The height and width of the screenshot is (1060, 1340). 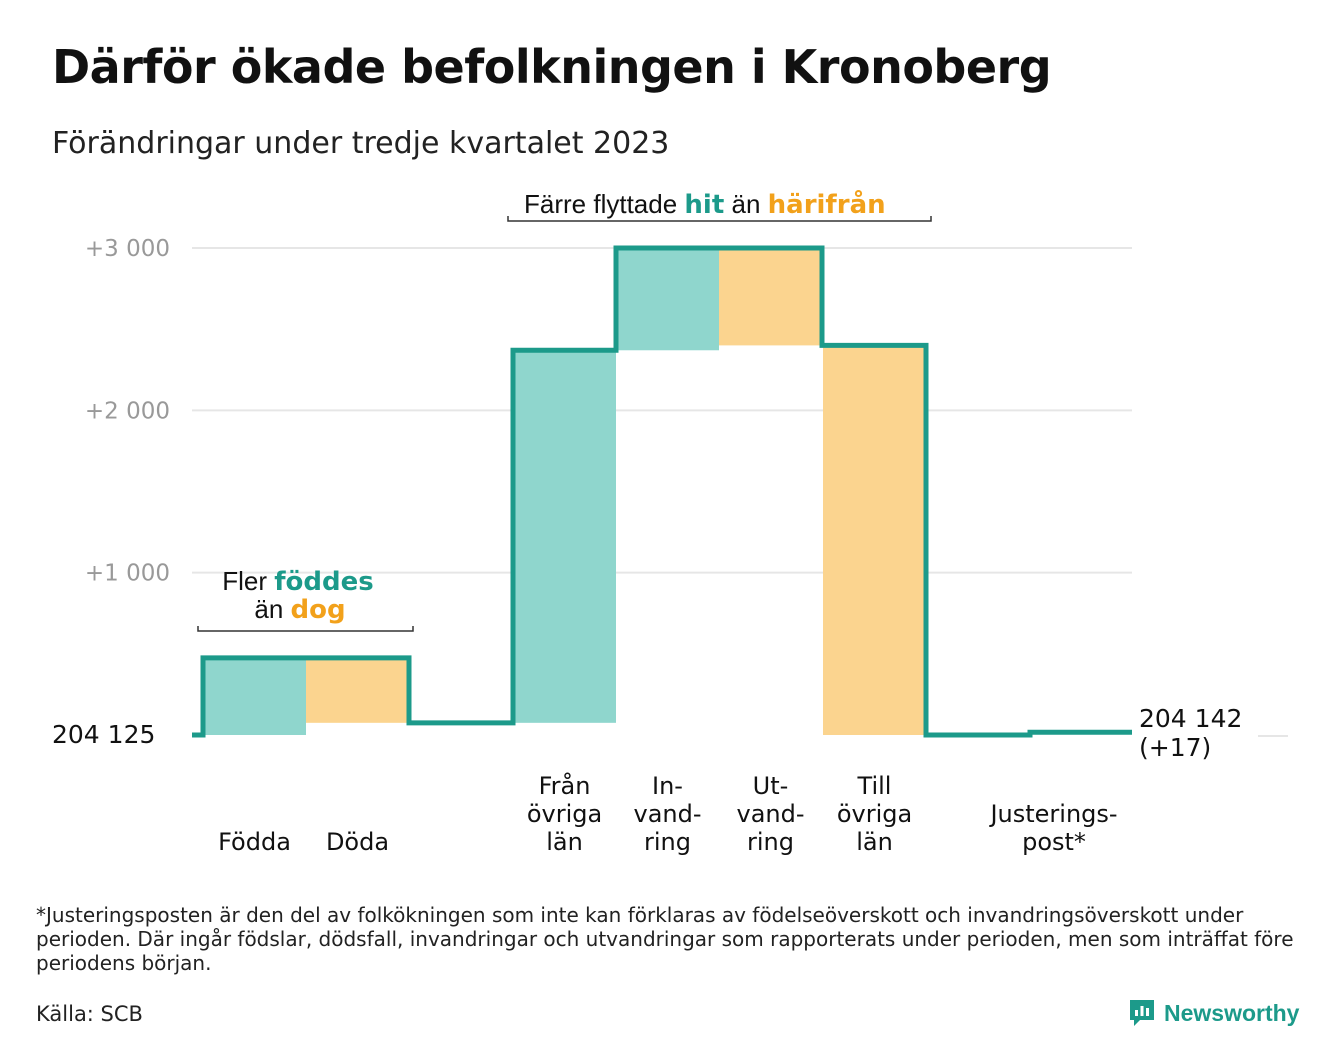 I want to click on chart-subtitle: Förändringar under tredje kvartalet 2023, so click(x=361, y=143).